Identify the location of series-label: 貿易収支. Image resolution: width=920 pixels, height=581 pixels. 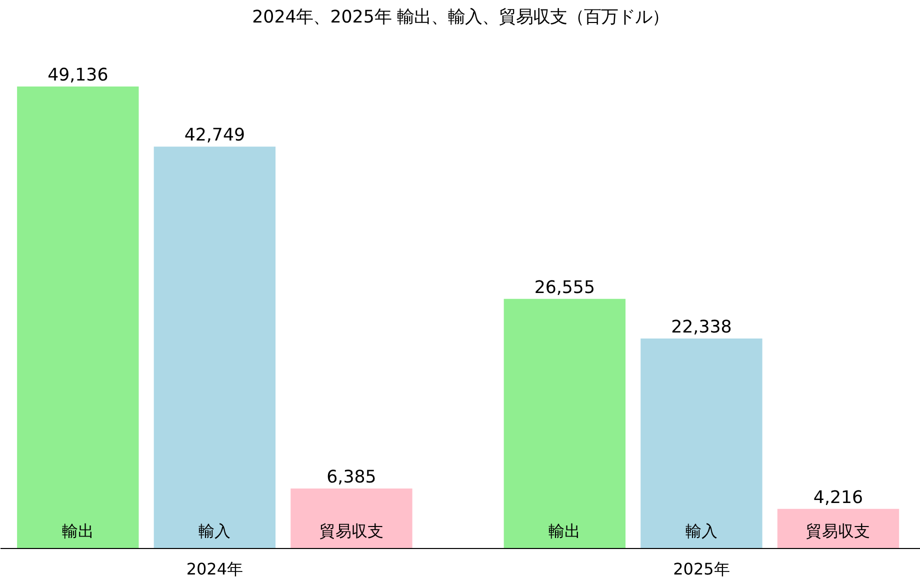
(351, 531).